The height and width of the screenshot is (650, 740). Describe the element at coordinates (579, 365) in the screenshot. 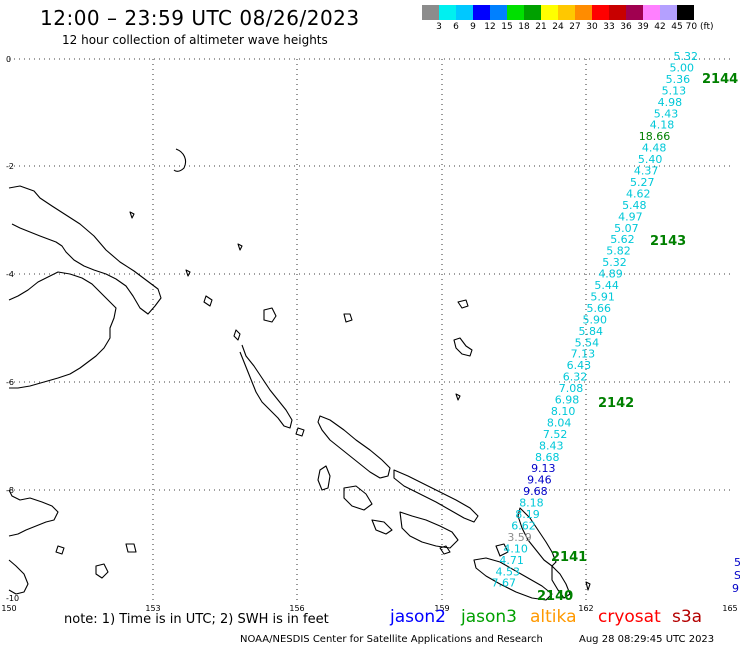

I see `wave-reading: 6.43` at that location.